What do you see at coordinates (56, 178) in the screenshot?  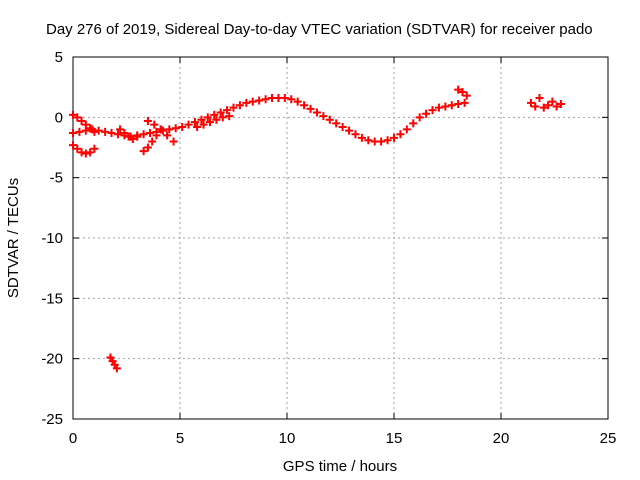 I see `y-tick-label: -5` at bounding box center [56, 178].